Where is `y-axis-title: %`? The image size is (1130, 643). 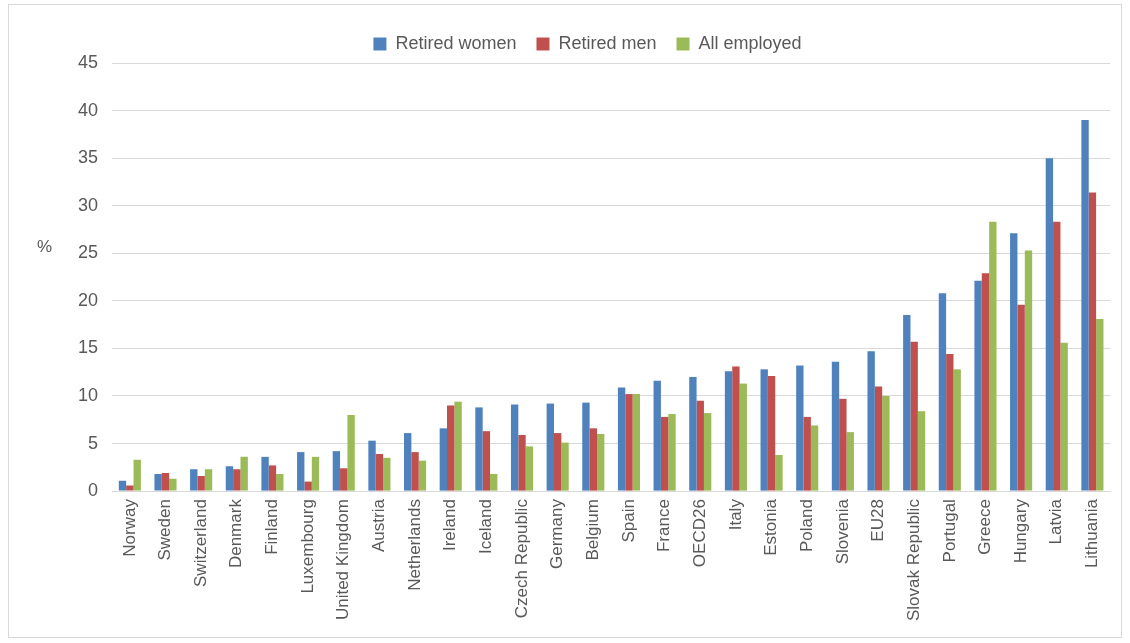 y-axis-title: % is located at coordinates (45, 246).